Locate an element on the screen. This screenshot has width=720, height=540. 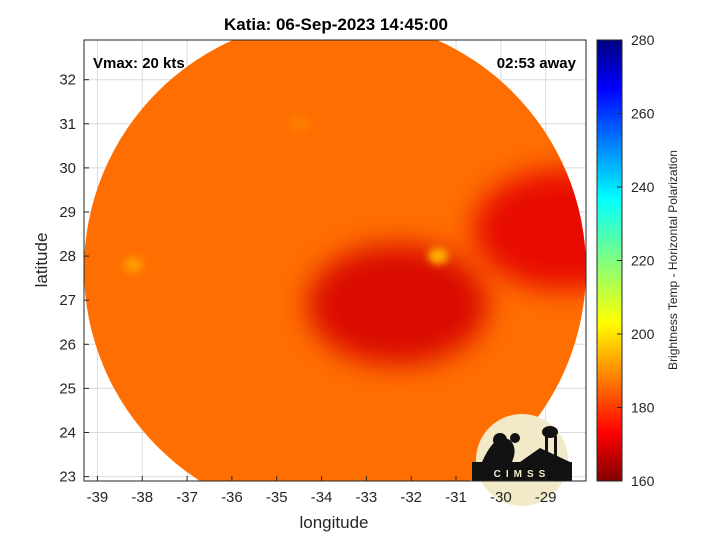
x-tick-label: -37 is located at coordinates (187, 497).